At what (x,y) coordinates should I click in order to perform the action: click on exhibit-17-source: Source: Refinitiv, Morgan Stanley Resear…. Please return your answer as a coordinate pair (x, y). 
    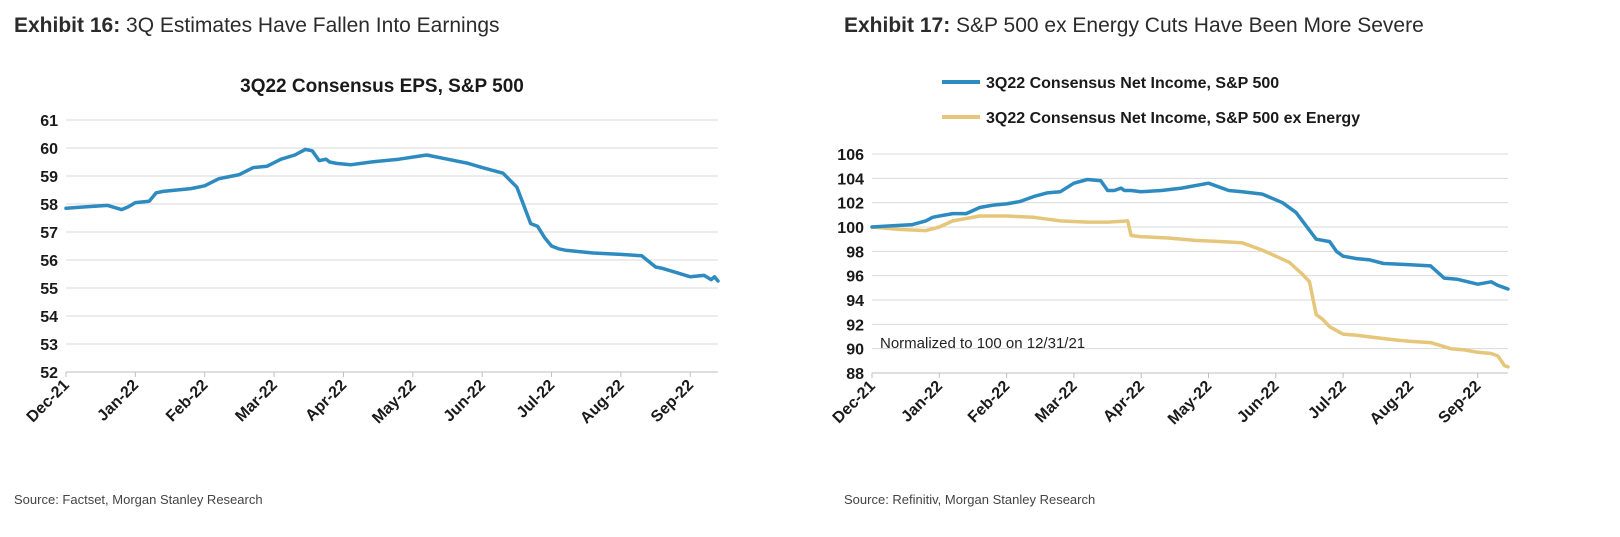
    Looking at the image, I should click on (970, 499).